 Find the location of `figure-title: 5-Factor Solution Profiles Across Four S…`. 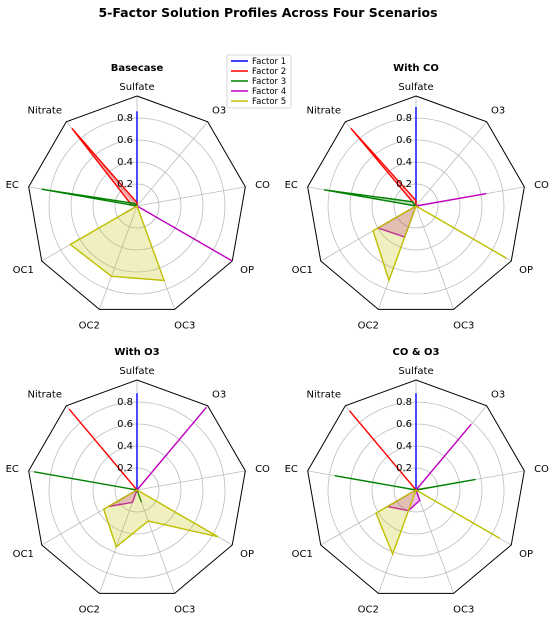

figure-title: 5-Factor Solution Profiles Across Four S… is located at coordinates (267, 12).